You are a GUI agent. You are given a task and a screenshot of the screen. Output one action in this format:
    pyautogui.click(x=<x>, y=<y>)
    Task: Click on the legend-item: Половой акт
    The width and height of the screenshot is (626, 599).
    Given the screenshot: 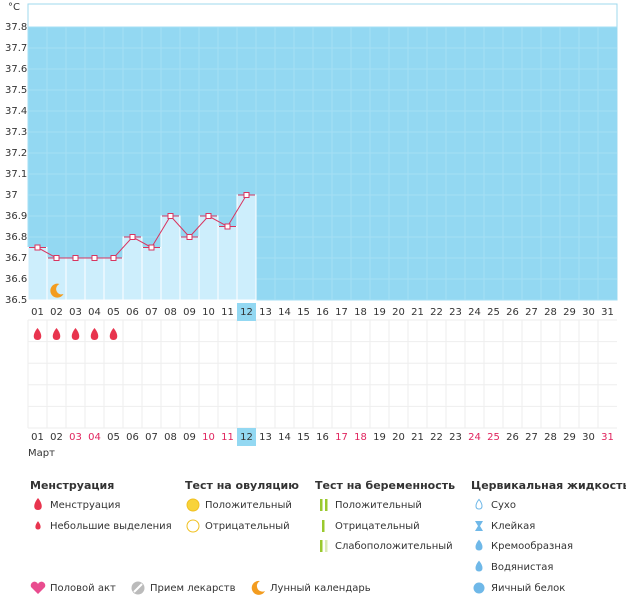 What is the action you would take?
    pyautogui.click(x=83, y=588)
    